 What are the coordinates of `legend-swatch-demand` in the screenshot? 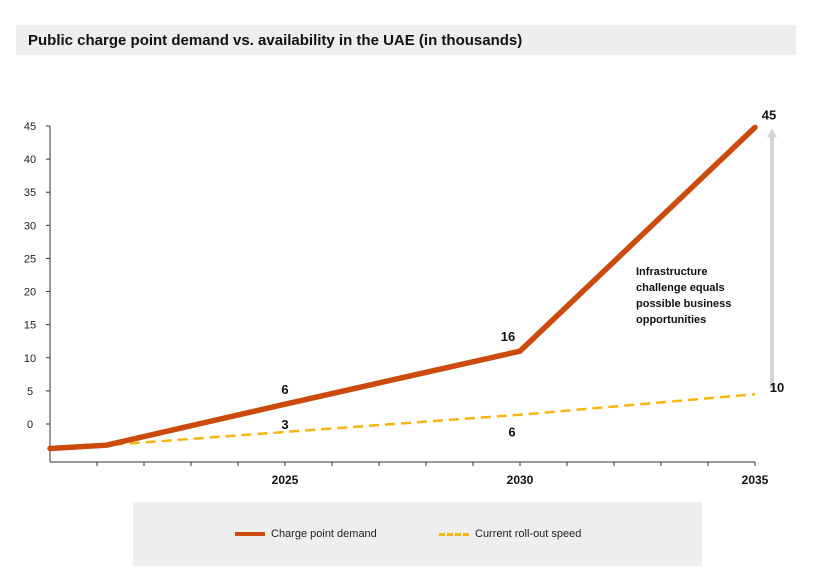 It's located at (250, 534).